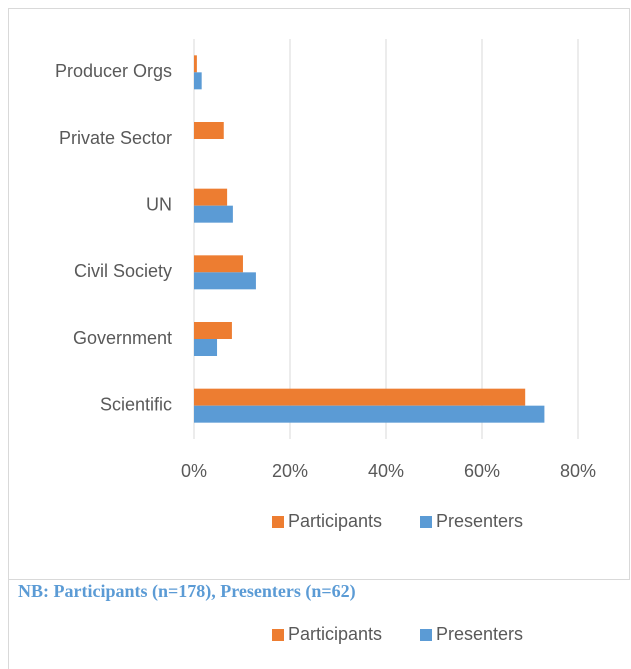 The image size is (631, 669). Describe the element at coordinates (123, 271) in the screenshot. I see `y-tick-label: Civil Society` at that location.